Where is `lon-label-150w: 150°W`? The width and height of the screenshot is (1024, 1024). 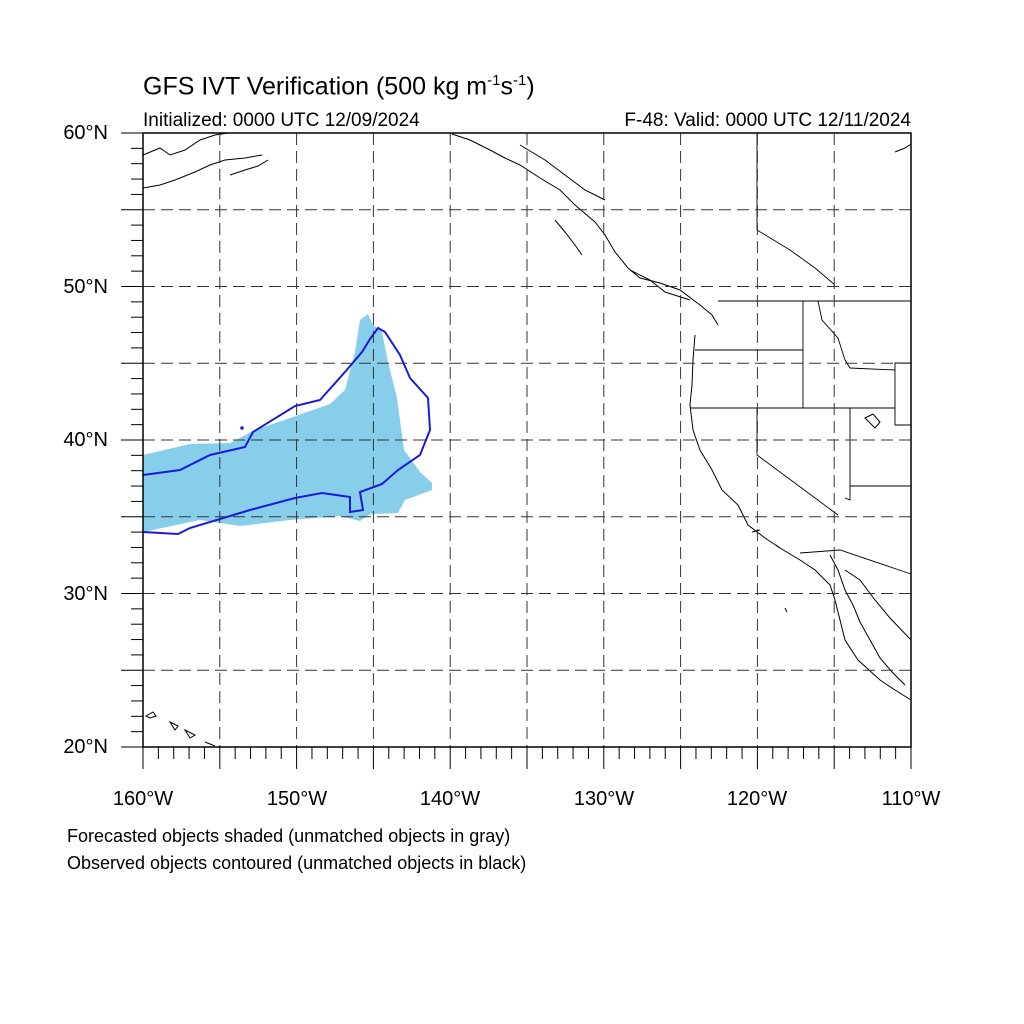
lon-label-150w: 150°W is located at coordinates (297, 799).